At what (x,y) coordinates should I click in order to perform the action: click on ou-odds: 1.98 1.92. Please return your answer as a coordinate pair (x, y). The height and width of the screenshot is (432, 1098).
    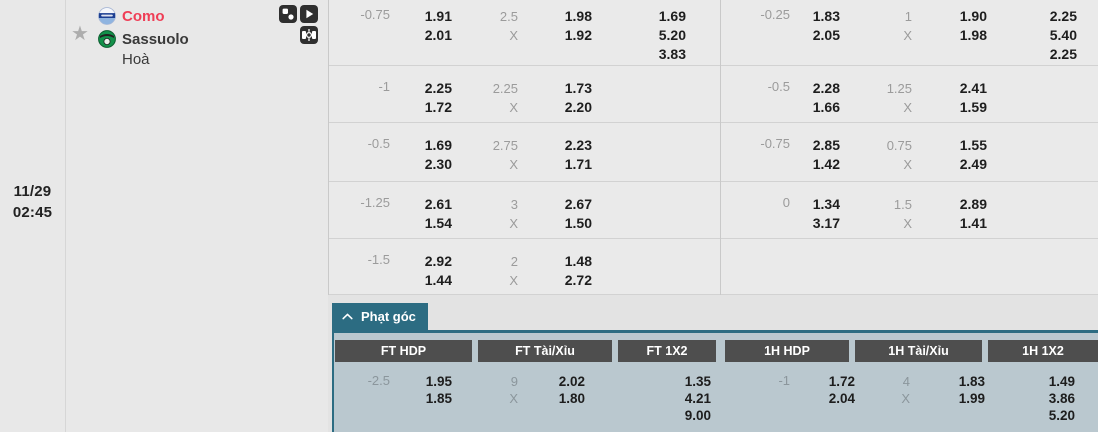
    Looking at the image, I should click on (555, 36).